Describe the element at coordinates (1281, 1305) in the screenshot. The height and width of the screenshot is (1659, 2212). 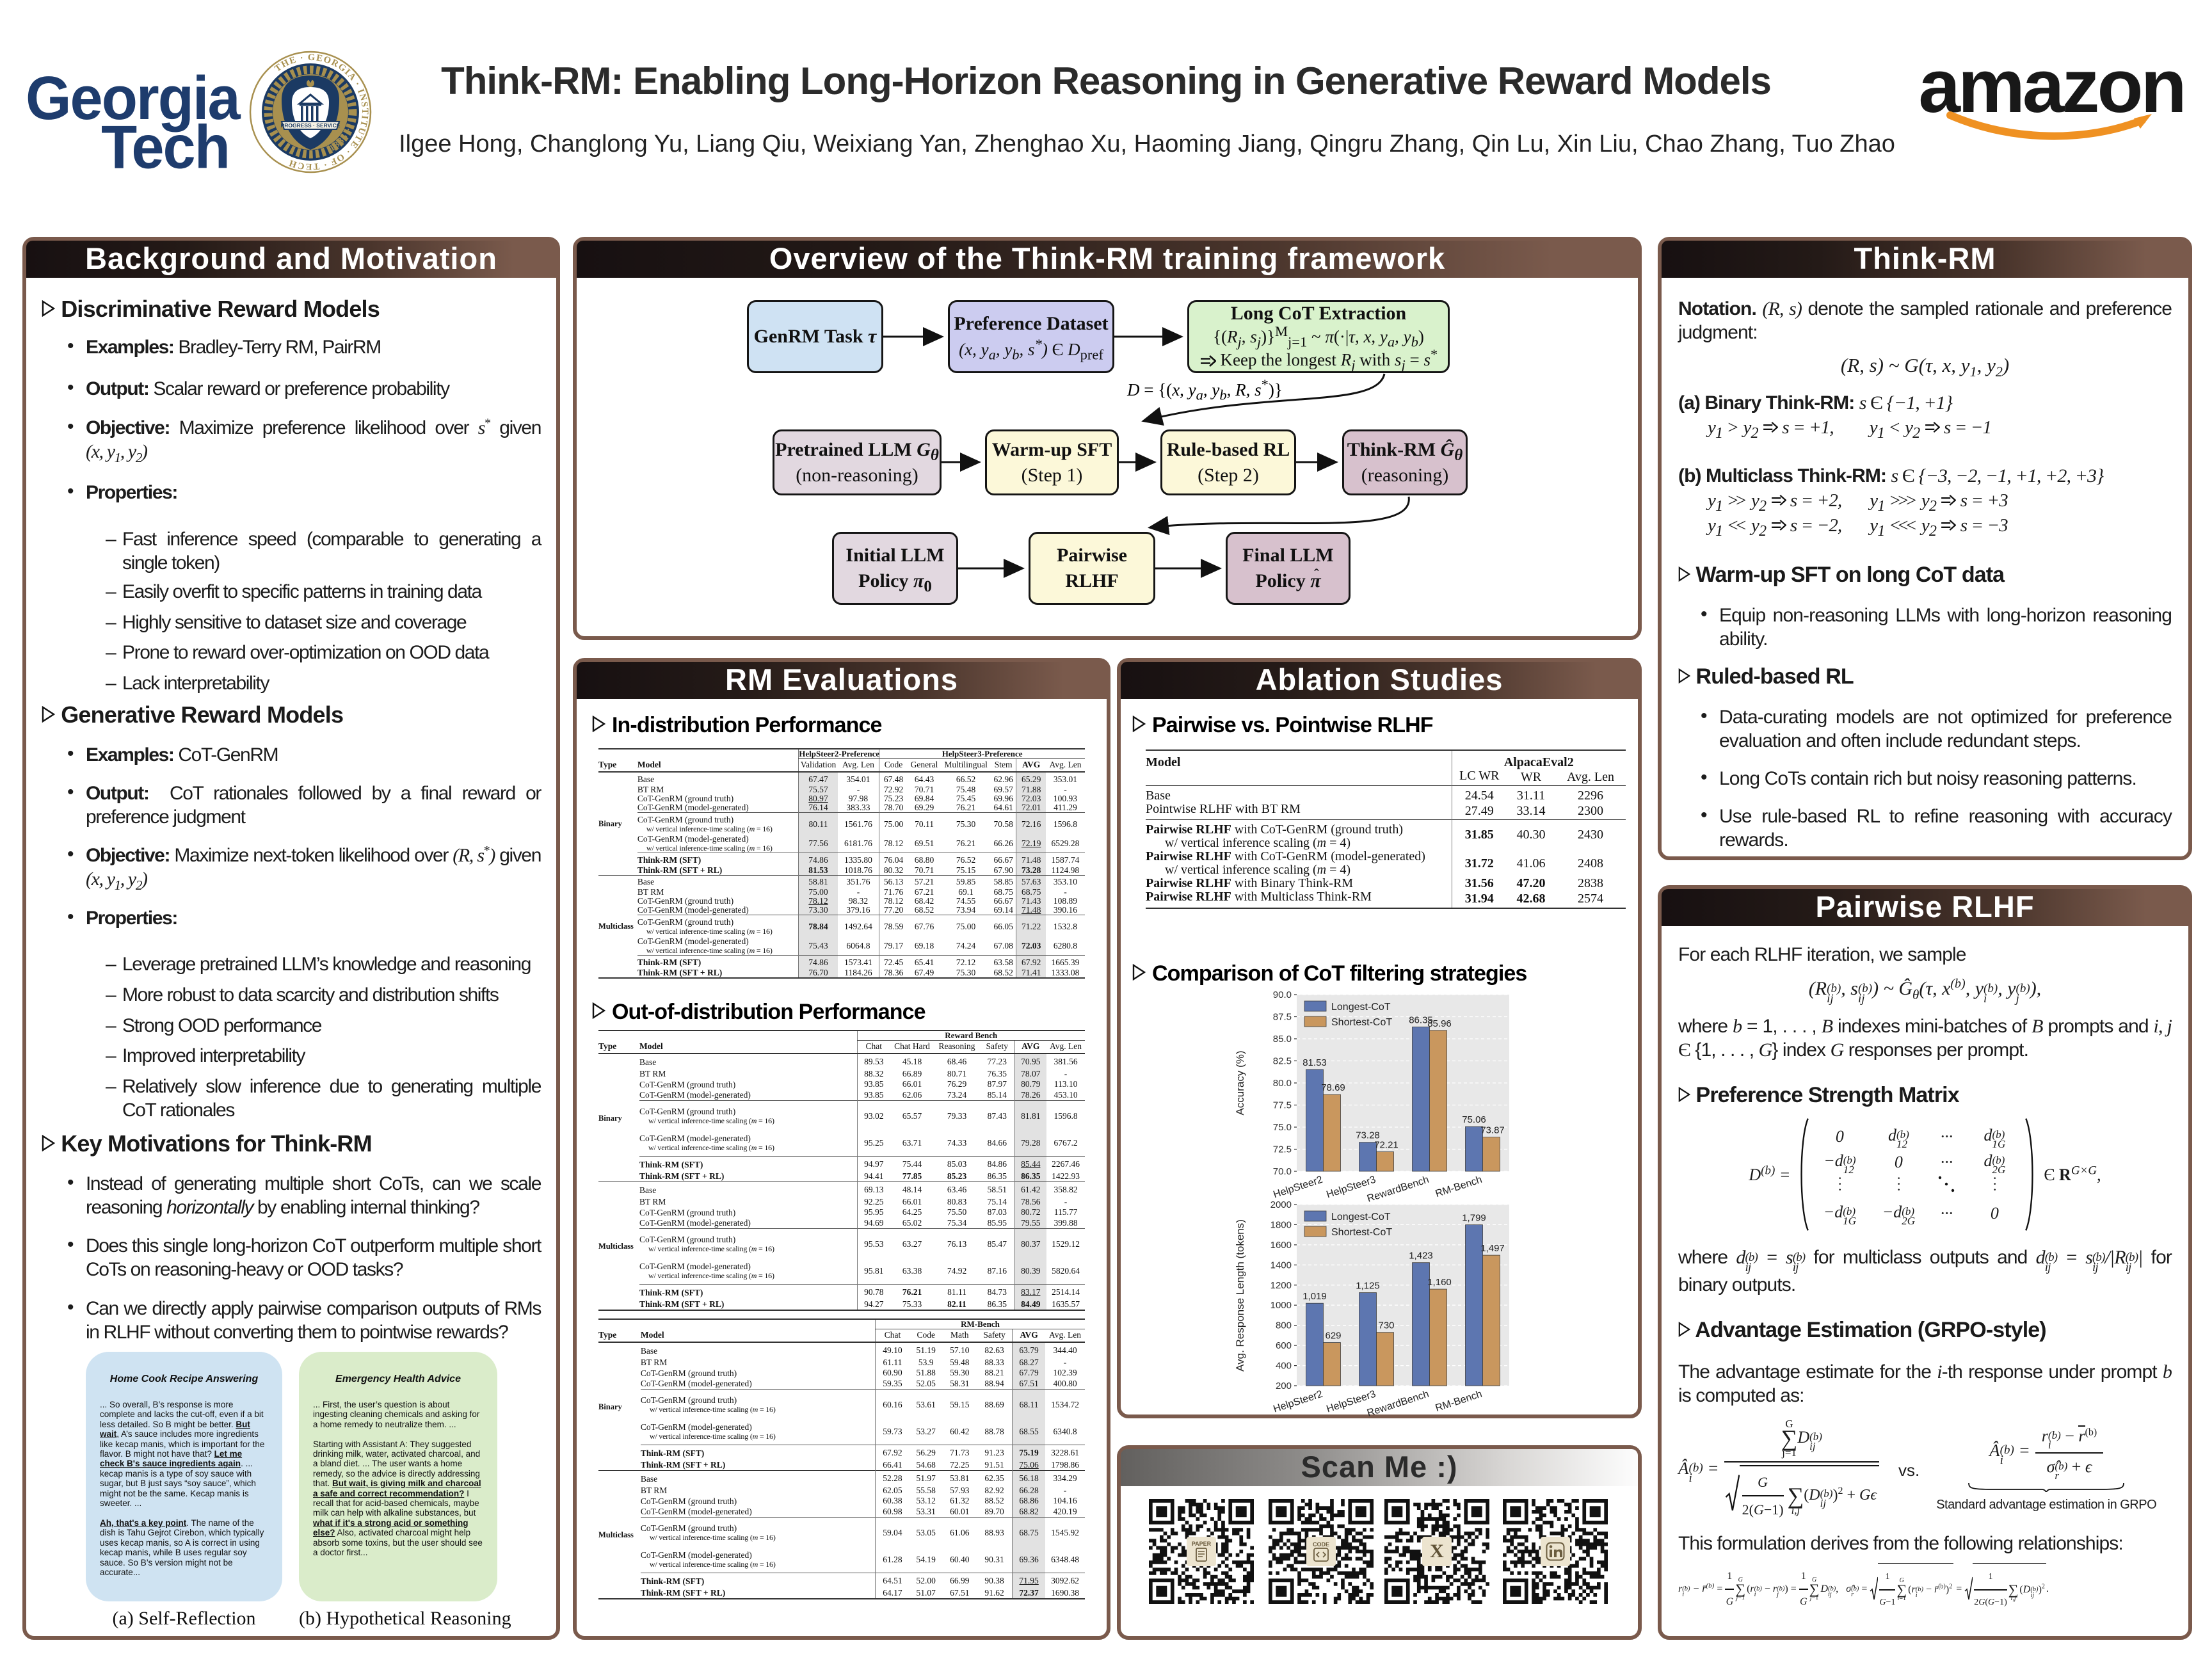
I see `svg-text: 1000` at that location.